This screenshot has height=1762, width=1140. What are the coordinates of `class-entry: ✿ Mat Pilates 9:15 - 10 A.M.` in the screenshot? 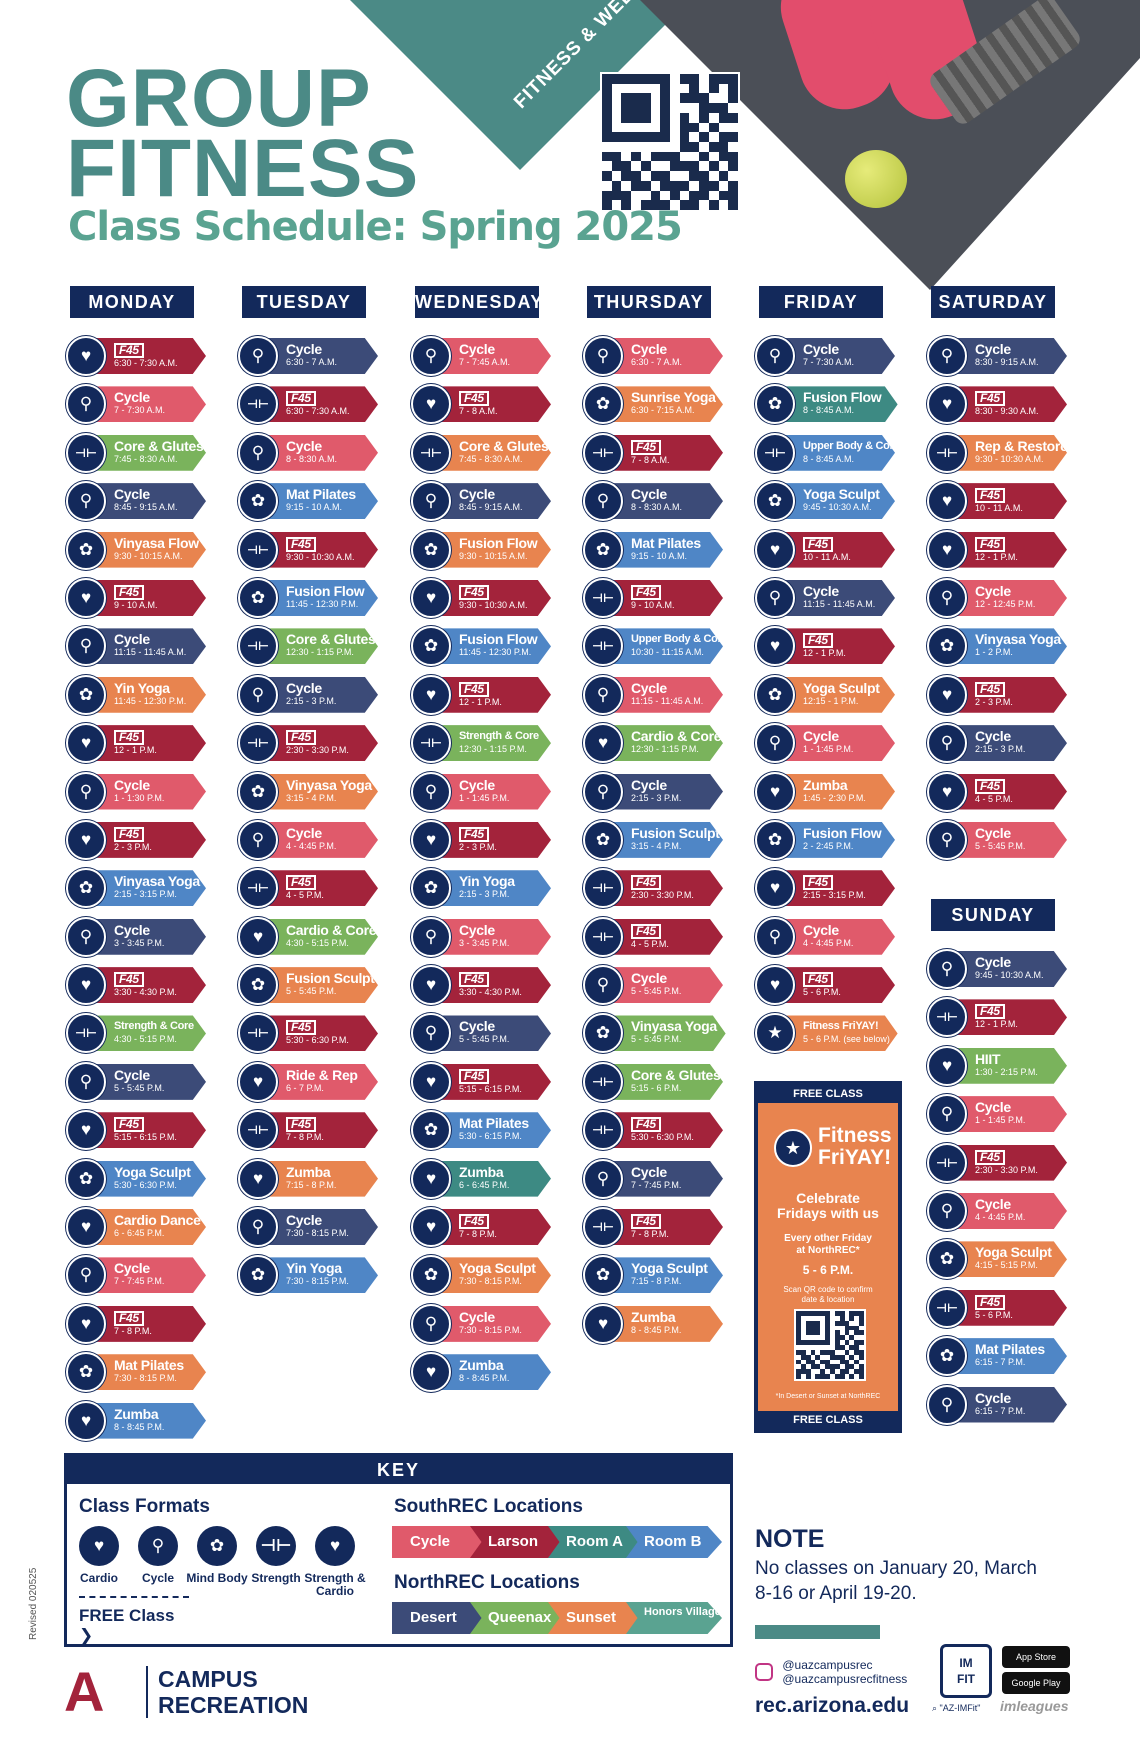 It's located at (313, 501).